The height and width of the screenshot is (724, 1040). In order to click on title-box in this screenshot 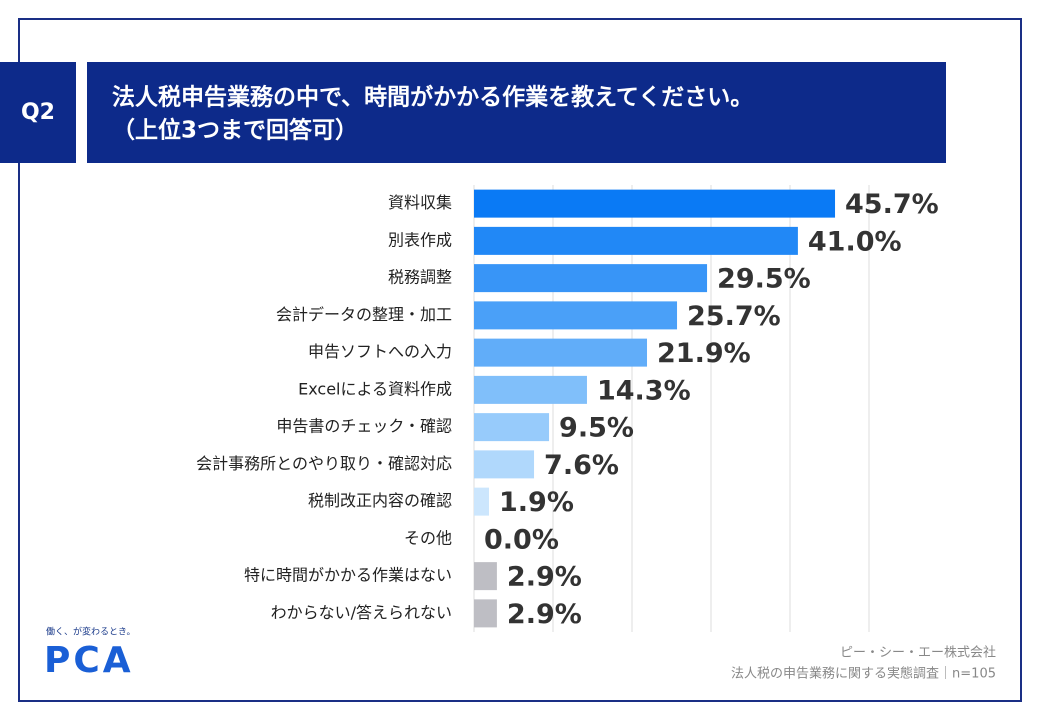, I will do `click(516, 112)`.